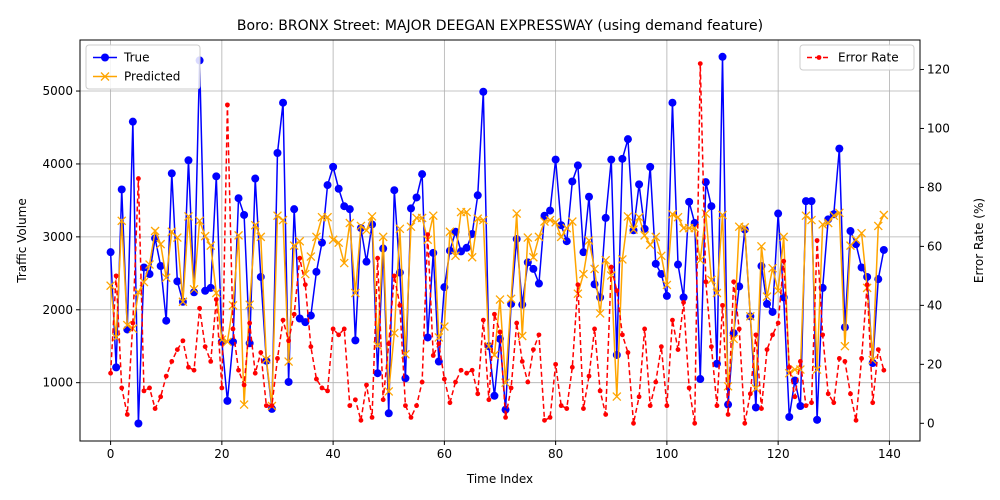  Describe the element at coordinates (143, 67) in the screenshot. I see `legend-left: True Predicted` at that location.